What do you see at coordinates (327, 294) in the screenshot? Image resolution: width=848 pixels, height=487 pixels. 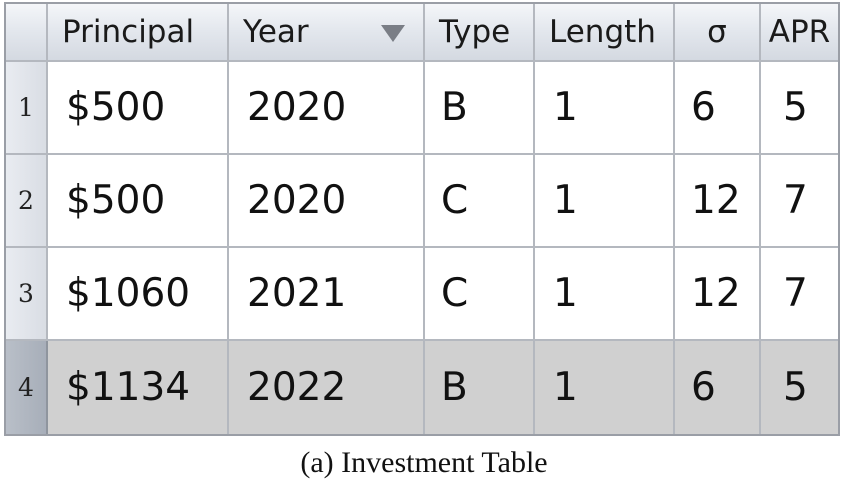 I see `cell-year: 2021` at bounding box center [327, 294].